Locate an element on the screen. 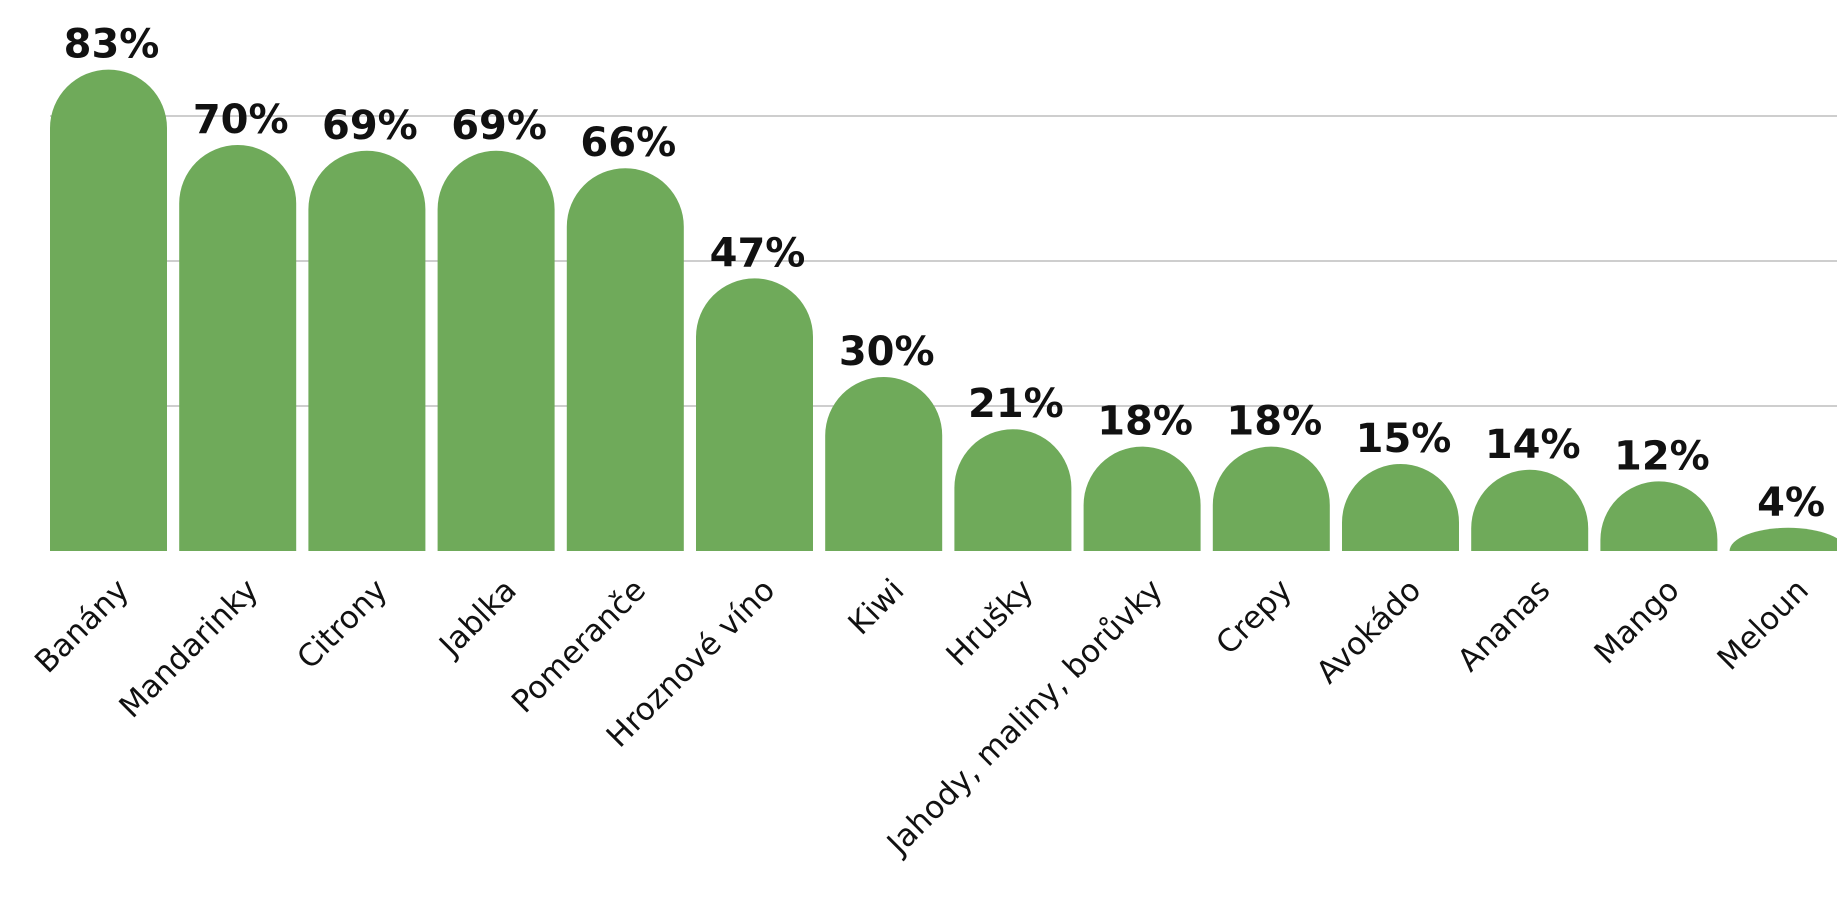  category-label: Ananas is located at coordinates (1504, 625).